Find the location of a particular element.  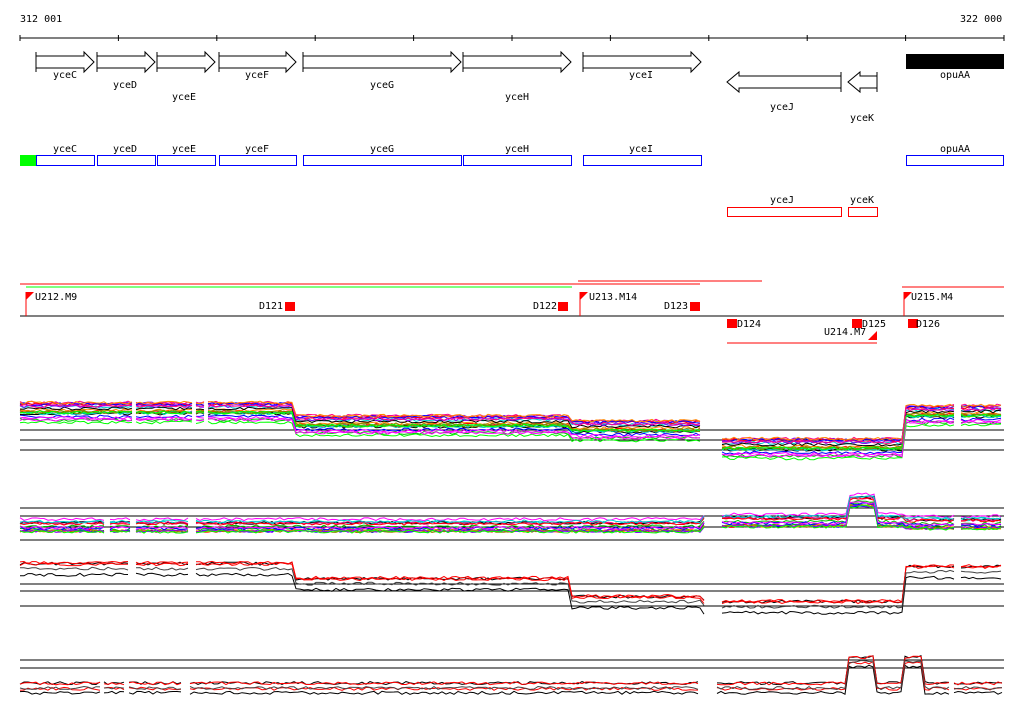

green-marker is located at coordinates (28, 160).